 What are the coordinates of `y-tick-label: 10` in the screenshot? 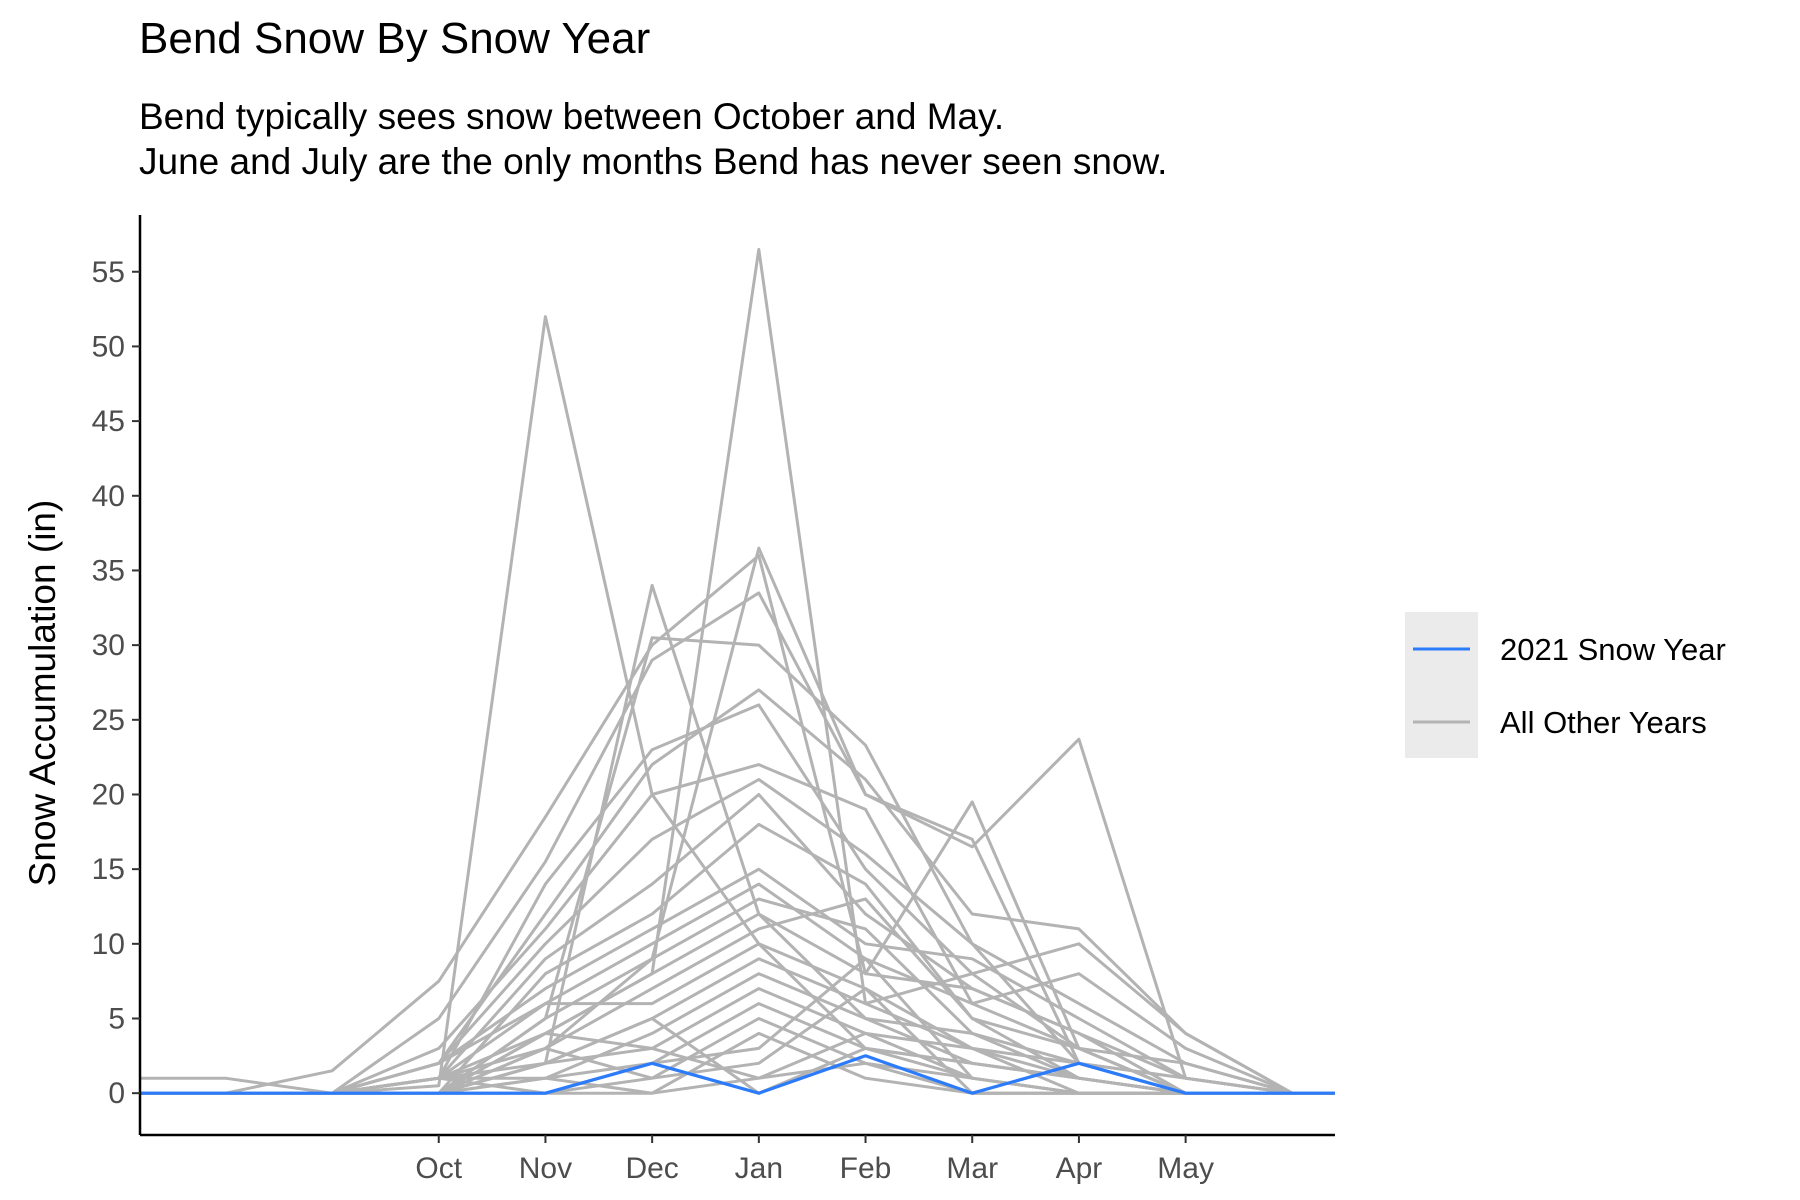 It's located at (108, 944).